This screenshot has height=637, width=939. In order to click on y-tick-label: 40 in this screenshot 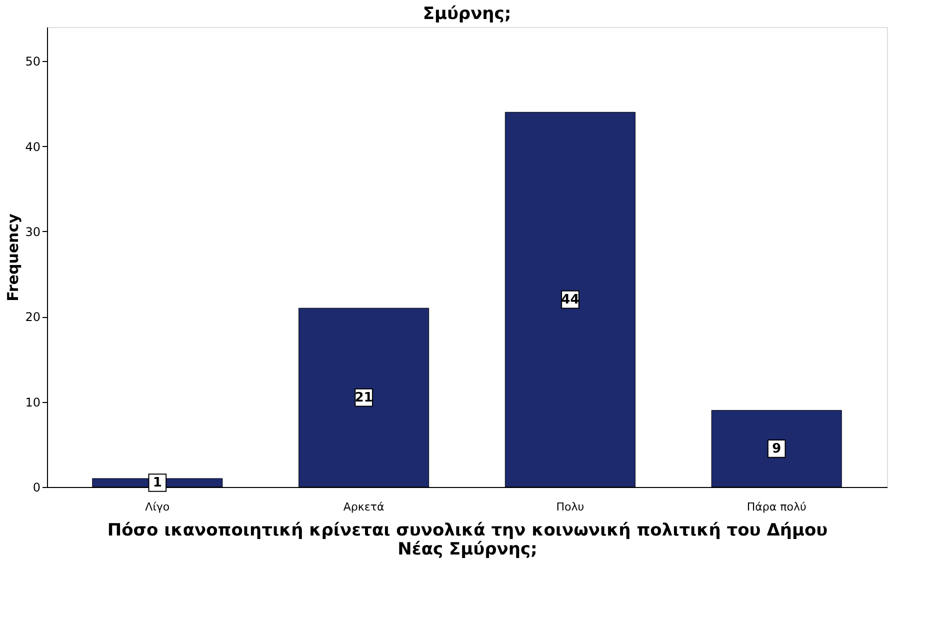, I will do `click(32, 147)`.